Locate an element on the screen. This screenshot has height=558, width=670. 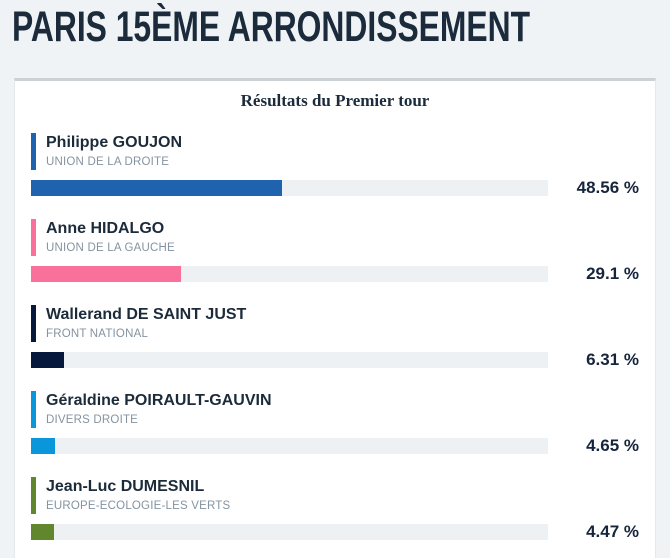
row-header: Géraldine POIRAULT-GAUVIN DIVERS DROITE is located at coordinates (335, 409).